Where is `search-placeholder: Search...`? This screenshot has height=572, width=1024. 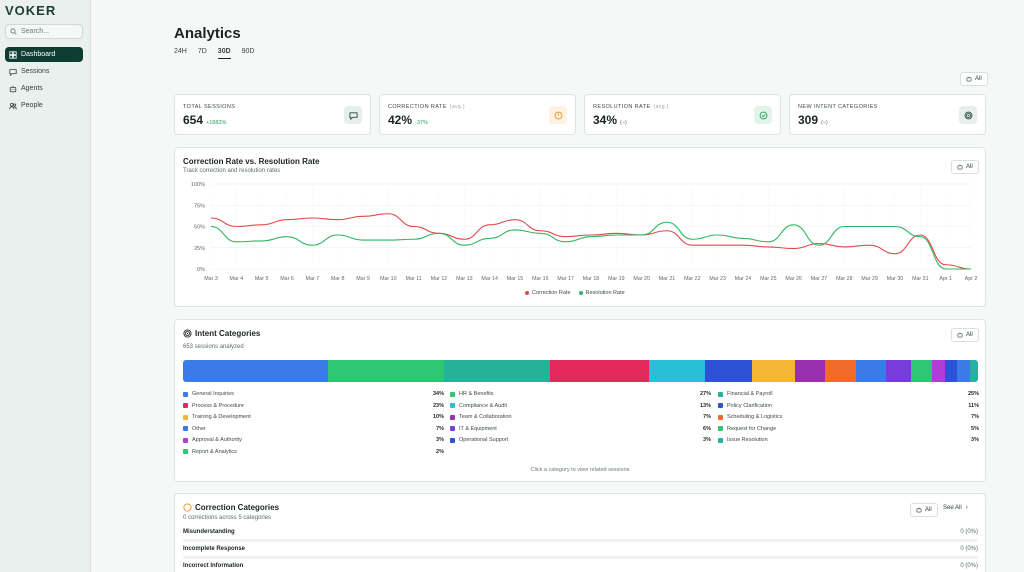 search-placeholder: Search... is located at coordinates (35, 31).